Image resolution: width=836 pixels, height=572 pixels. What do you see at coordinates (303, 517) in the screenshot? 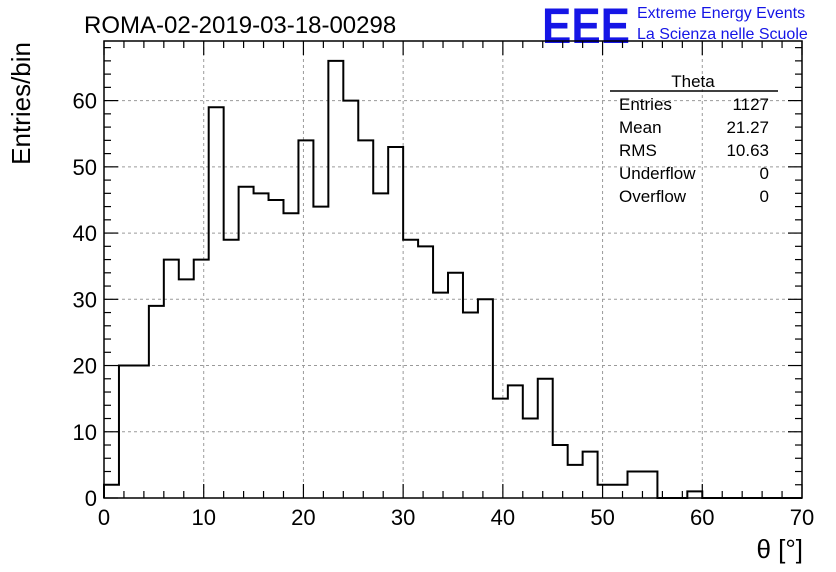
I see `x-tick-label: 20` at bounding box center [303, 517].